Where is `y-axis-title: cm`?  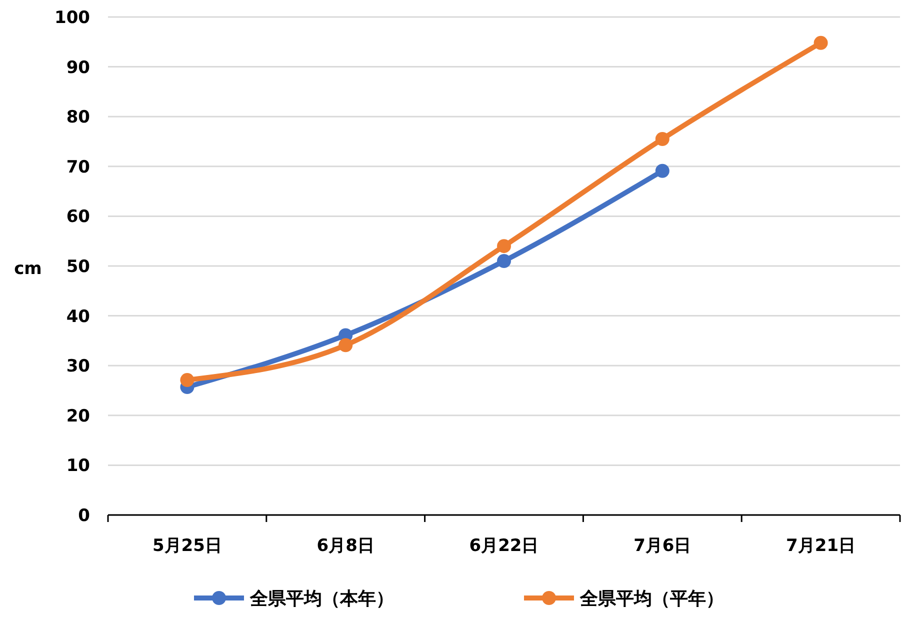 y-axis-title: cm is located at coordinates (28, 269).